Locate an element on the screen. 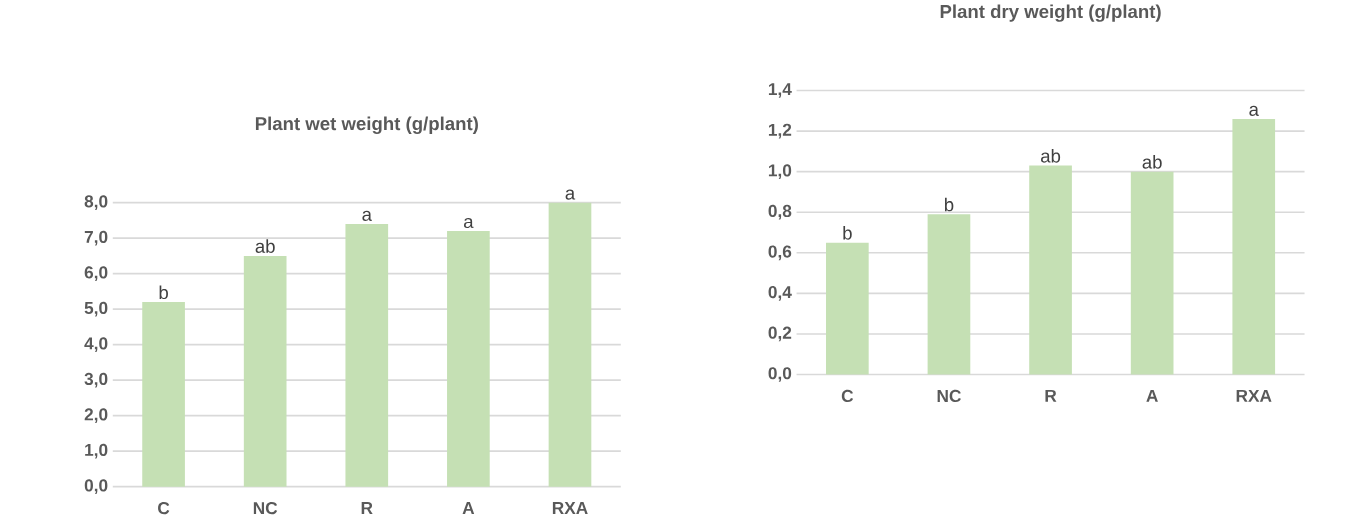 This screenshot has width=1352, height=519. y-tick-label: 1,4 is located at coordinates (780, 90).